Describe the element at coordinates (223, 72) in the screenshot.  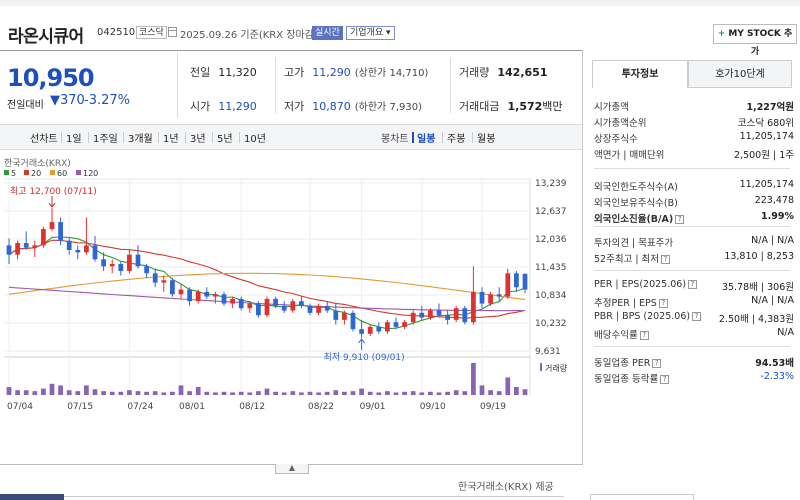
I see `stat-prev: 전일 11,320` at that location.